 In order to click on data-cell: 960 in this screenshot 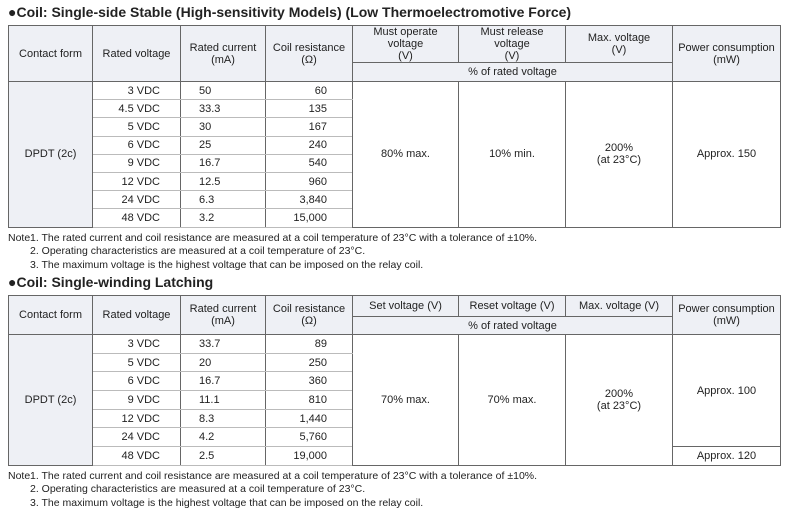, I will do `click(309, 181)`.